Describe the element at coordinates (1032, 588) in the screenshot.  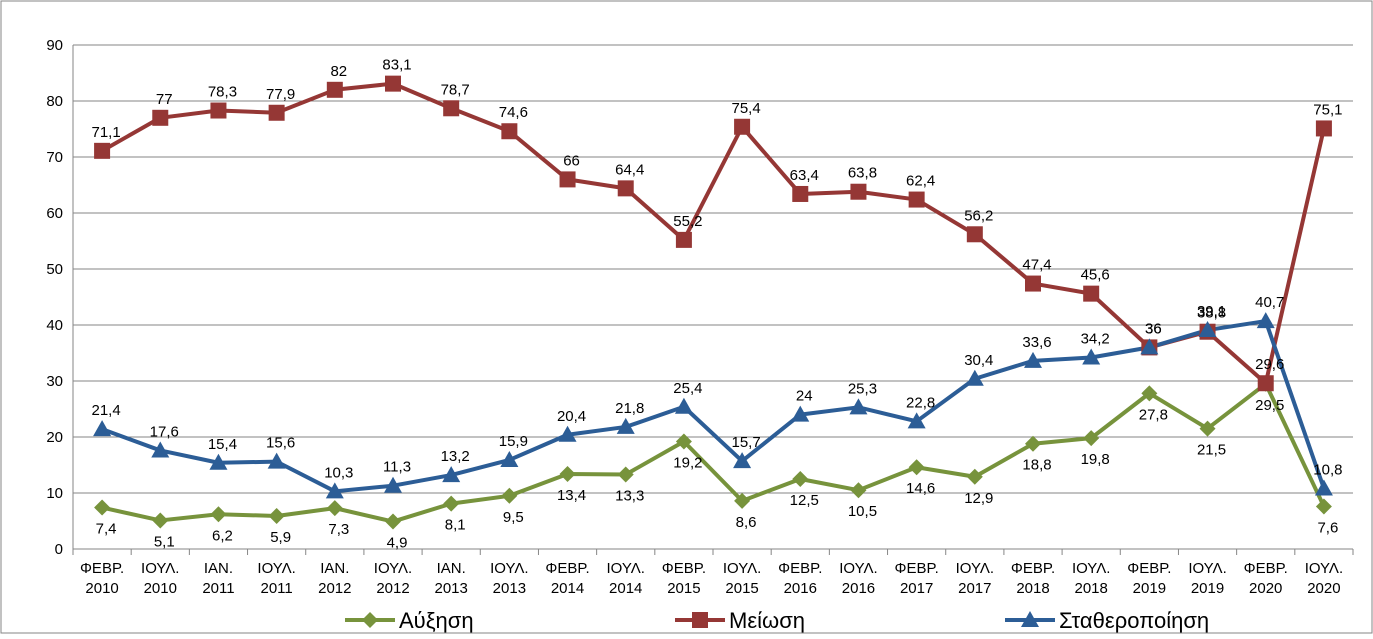
I see `x-tick-label: 2018` at that location.